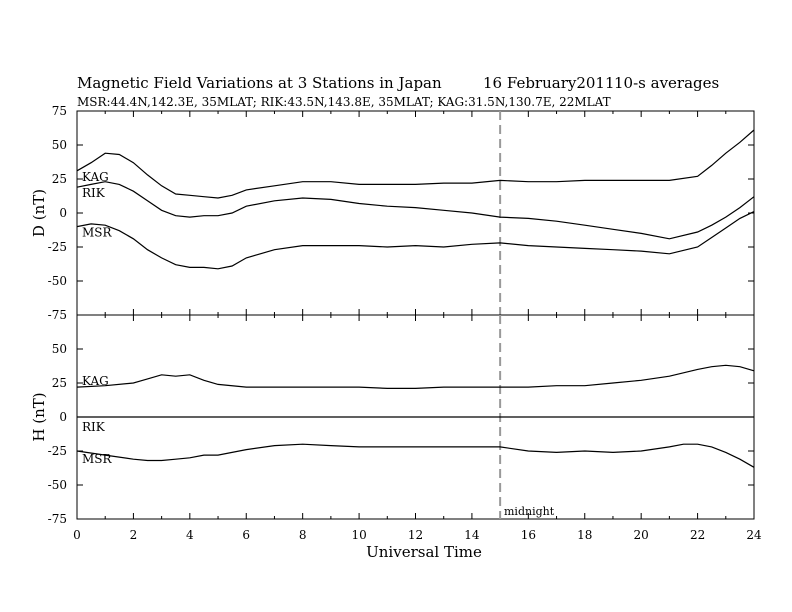 The height and width of the screenshot is (612, 792). What do you see at coordinates (246, 535) in the screenshot?
I see `xtick-label: 6` at bounding box center [246, 535].